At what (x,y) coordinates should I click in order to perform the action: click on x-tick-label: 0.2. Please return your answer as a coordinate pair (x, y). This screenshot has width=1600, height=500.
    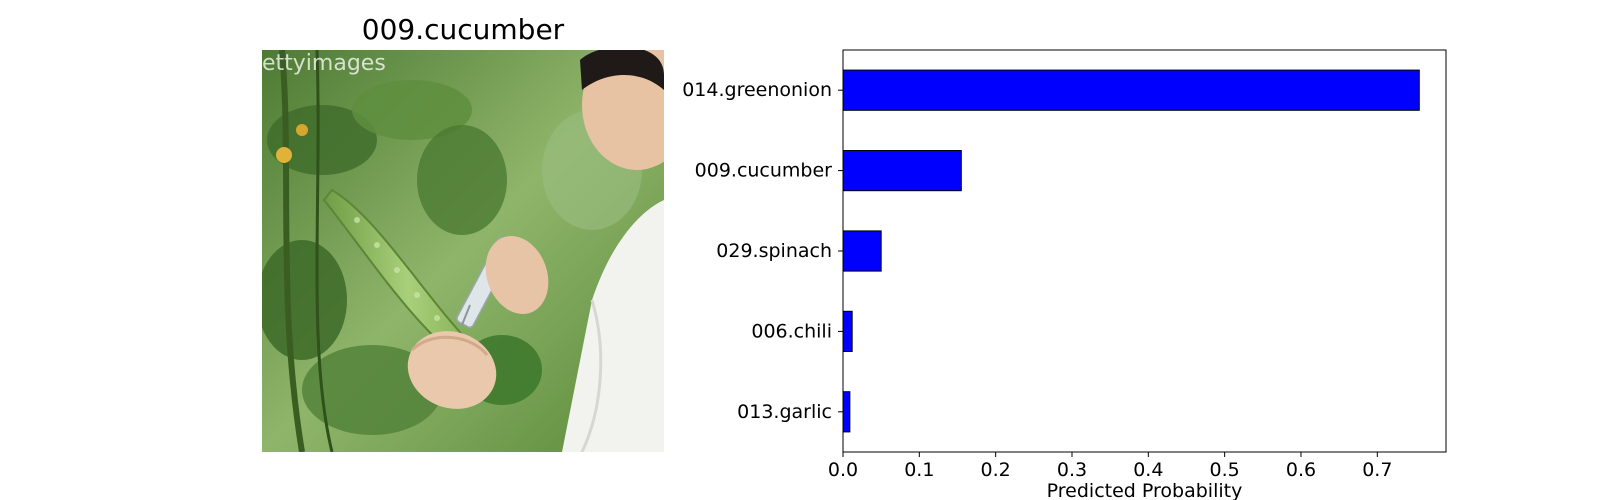
    Looking at the image, I should click on (996, 470).